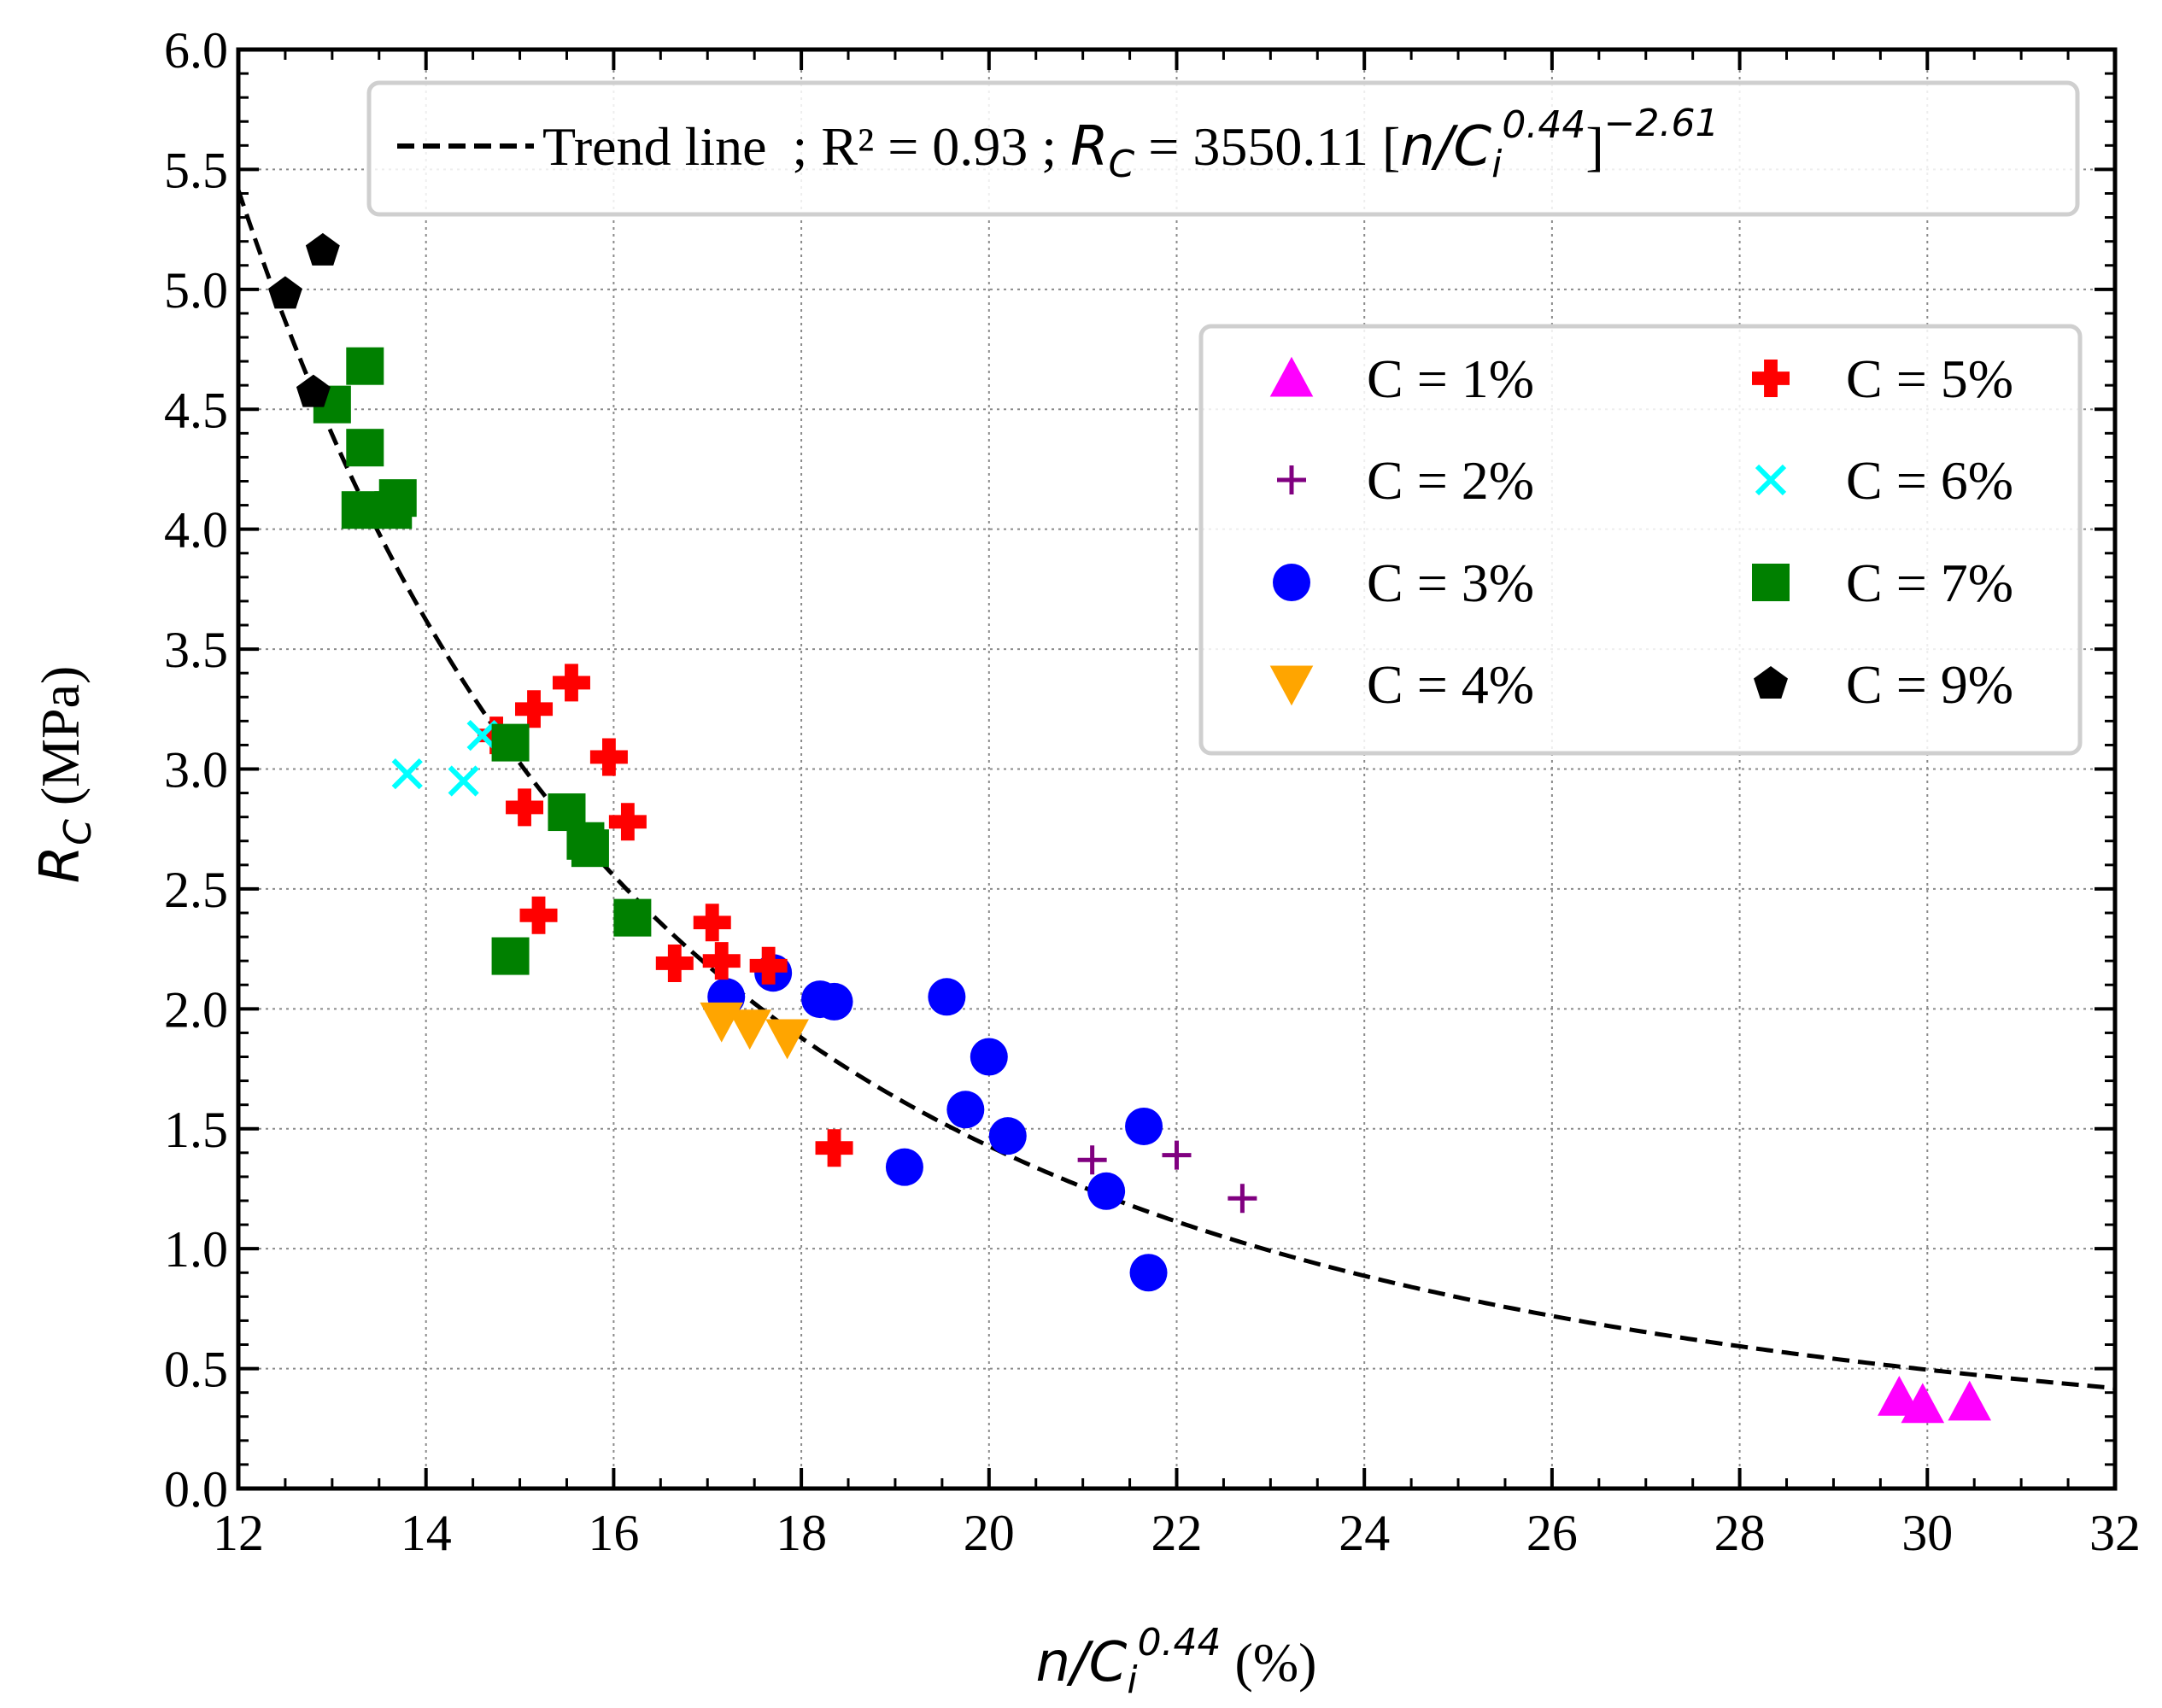 The width and height of the screenshot is (2162, 1708). Describe the element at coordinates (196, 290) in the screenshot. I see `y-tick-label: 5.0` at that location.